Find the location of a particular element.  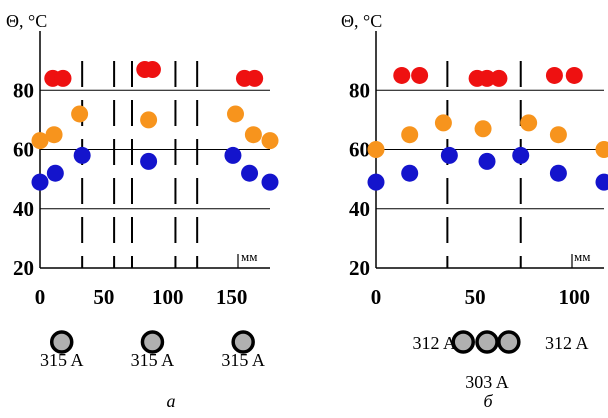

panel-a-x-tick-label: 150 is located at coordinates (232, 297).